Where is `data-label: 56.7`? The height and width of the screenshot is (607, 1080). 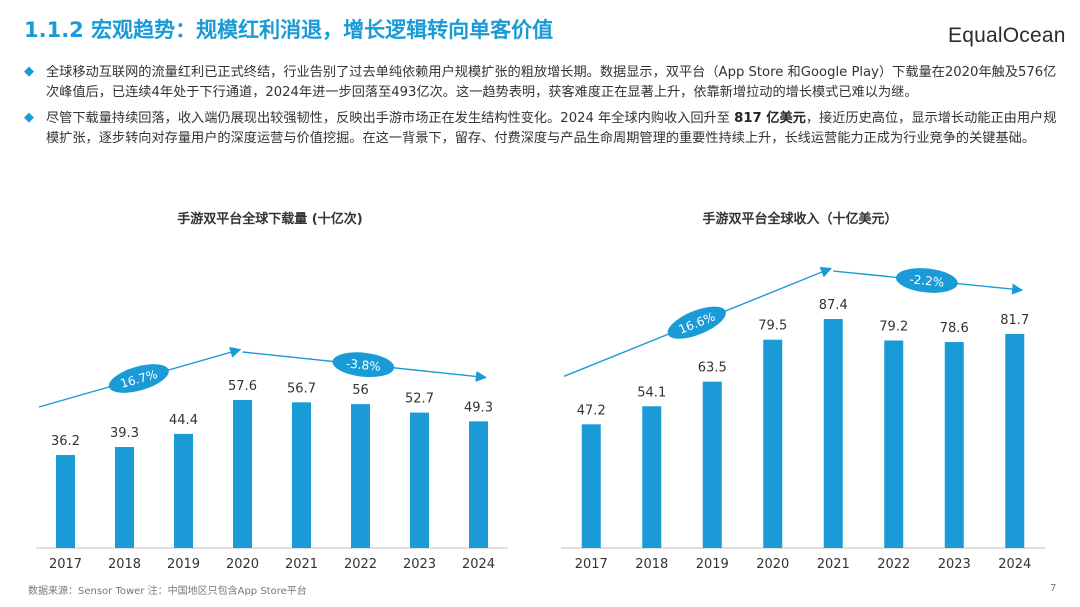 data-label: 56.7 is located at coordinates (301, 388).